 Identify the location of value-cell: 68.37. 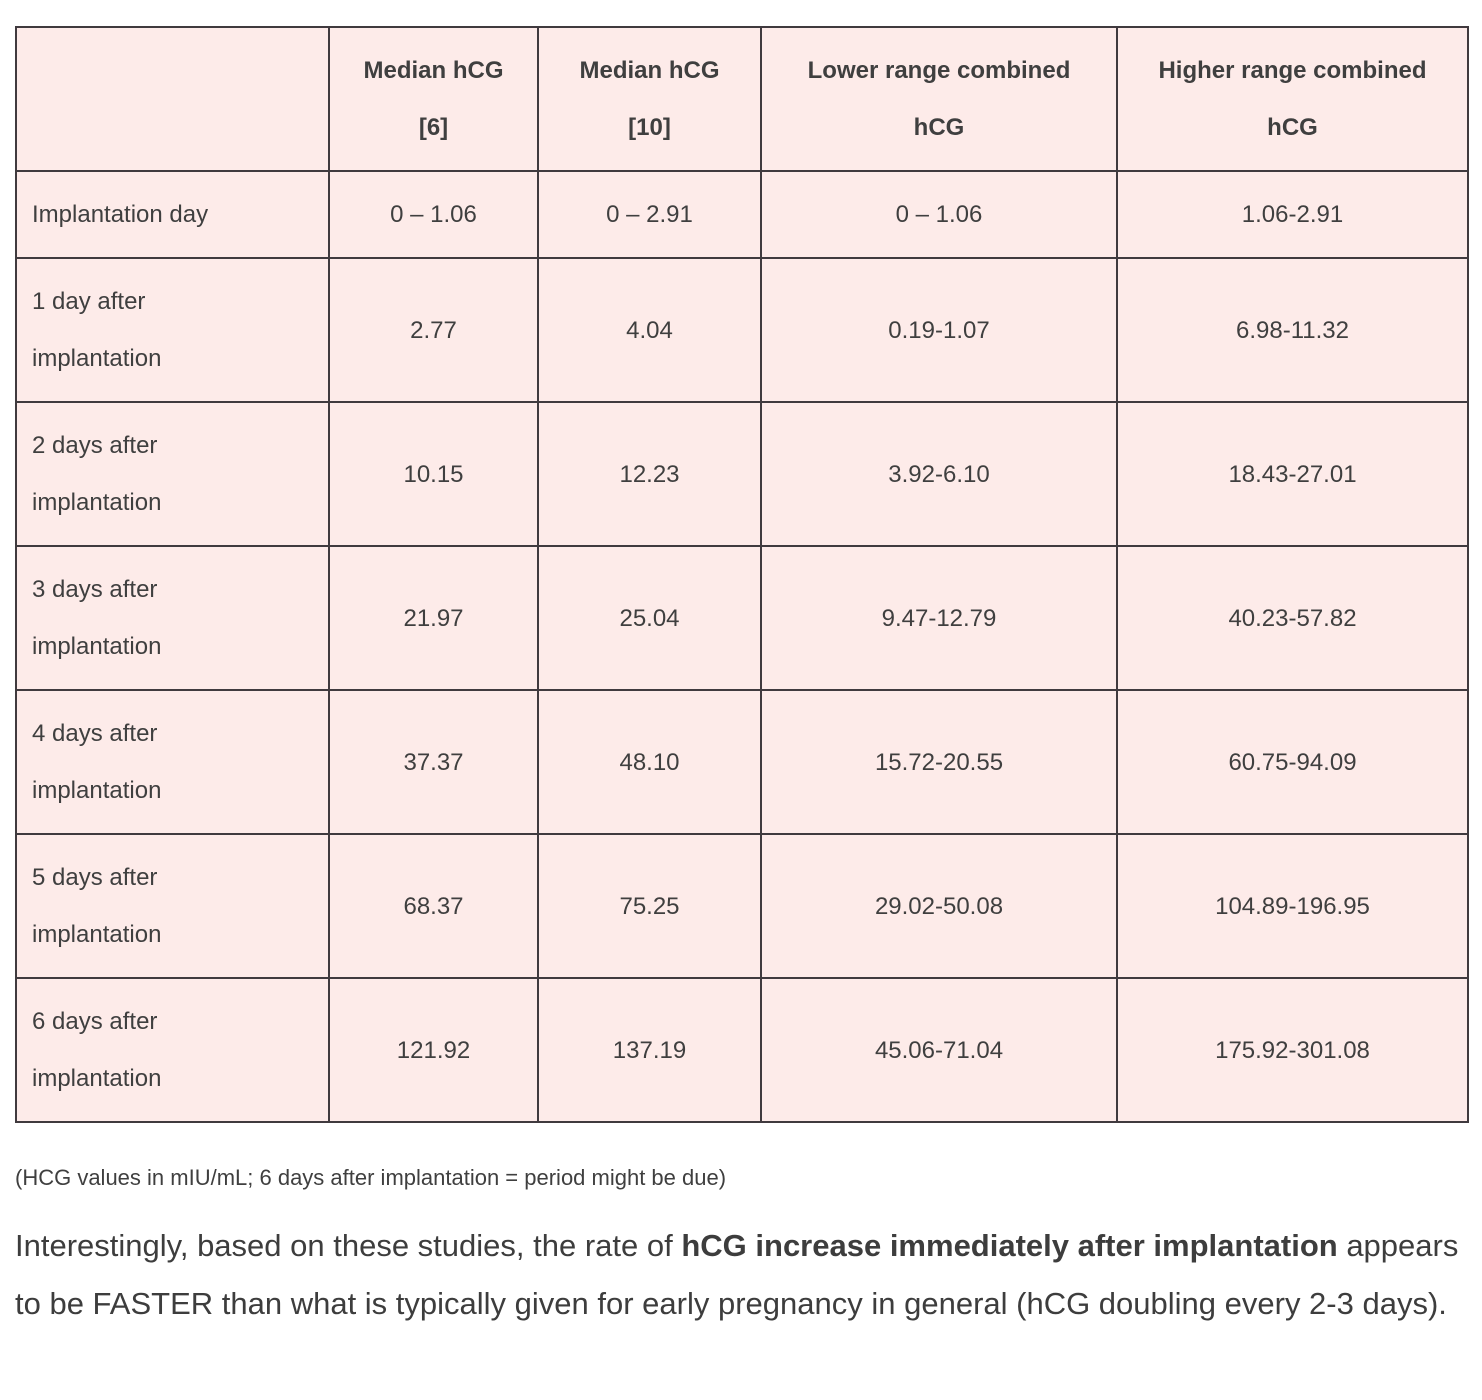
(433, 906).